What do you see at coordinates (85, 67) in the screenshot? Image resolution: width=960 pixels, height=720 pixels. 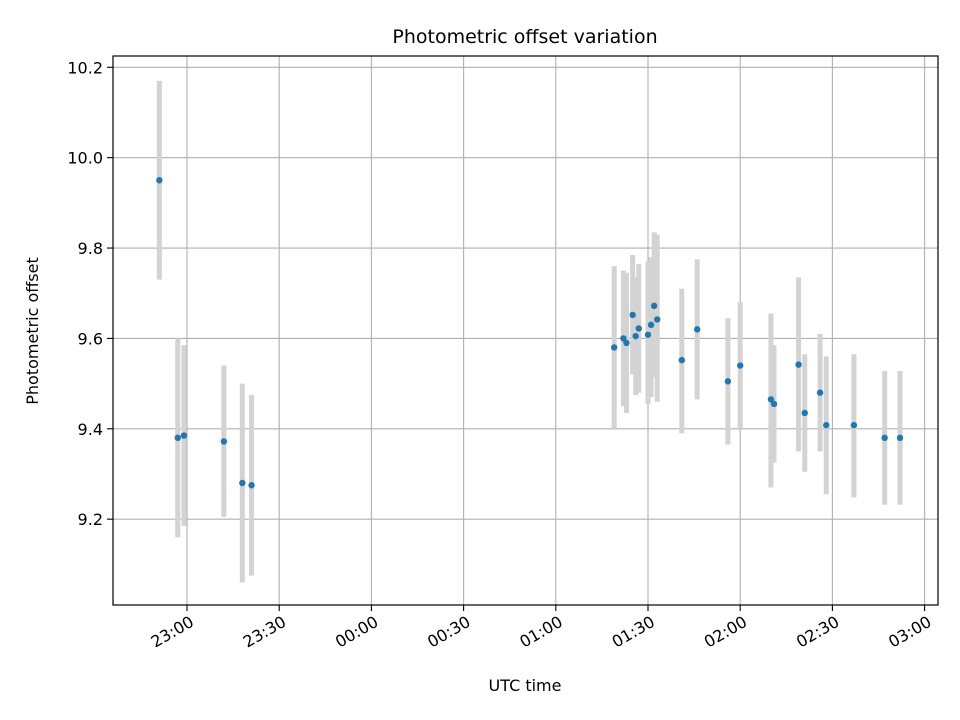 I see `y-tick-label: 10.2` at bounding box center [85, 67].